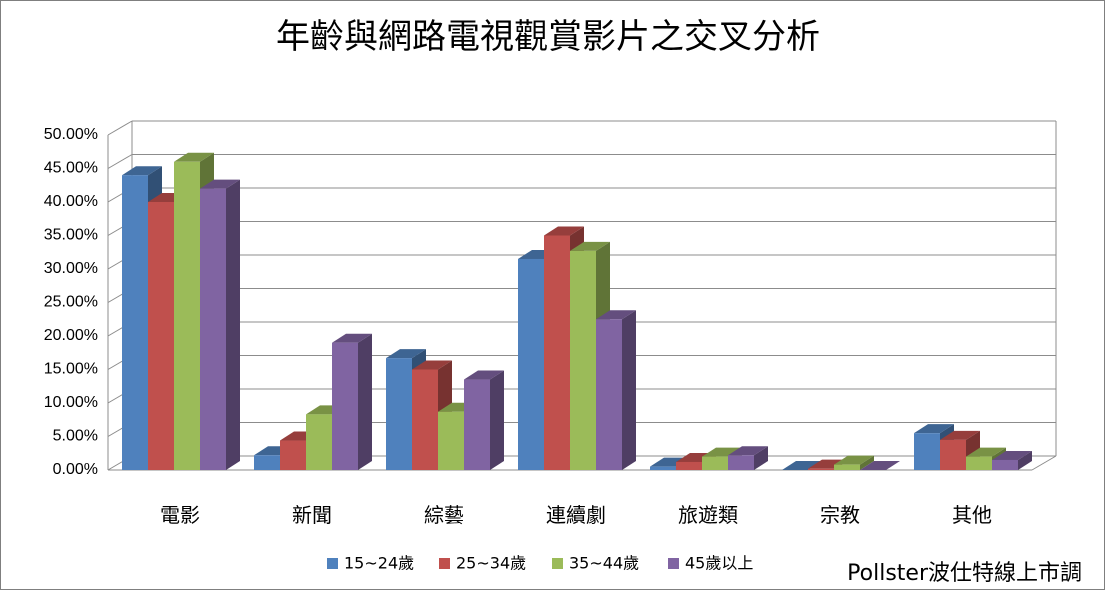 Image resolution: width=1105 pixels, height=590 pixels. What do you see at coordinates (71, 201) in the screenshot?
I see `y-tick-label: 40.00%` at bounding box center [71, 201].